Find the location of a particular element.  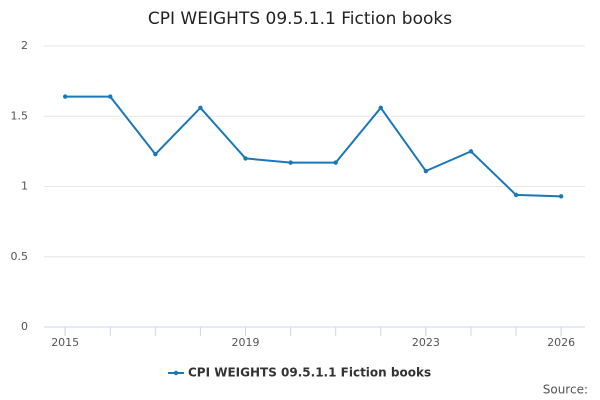

y-tick-label: 2 is located at coordinates (24, 45).